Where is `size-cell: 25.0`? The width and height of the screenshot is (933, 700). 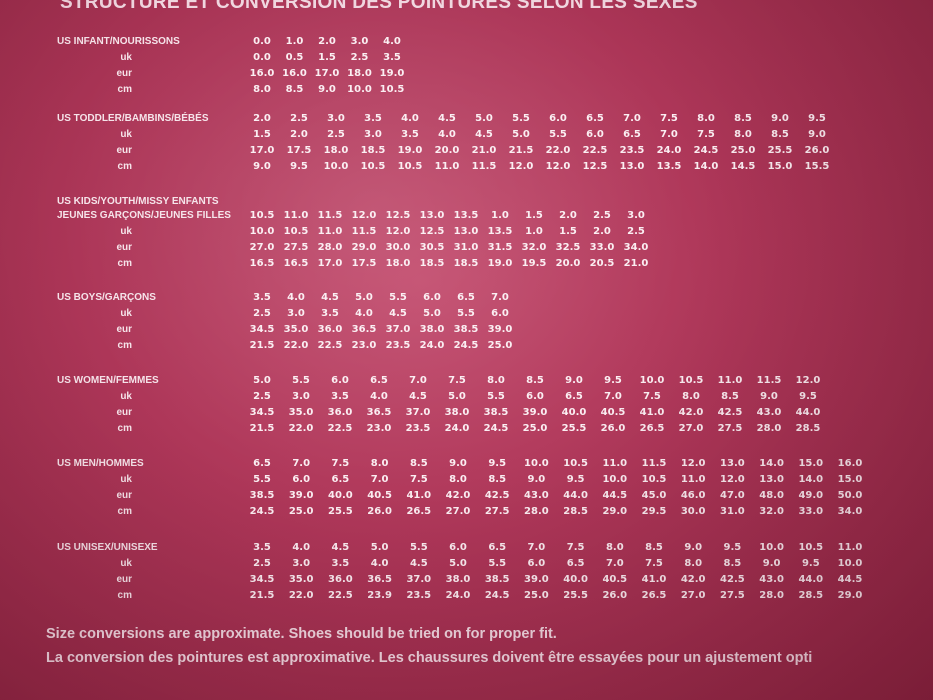
size-cell: 25.0 is located at coordinates (743, 150).